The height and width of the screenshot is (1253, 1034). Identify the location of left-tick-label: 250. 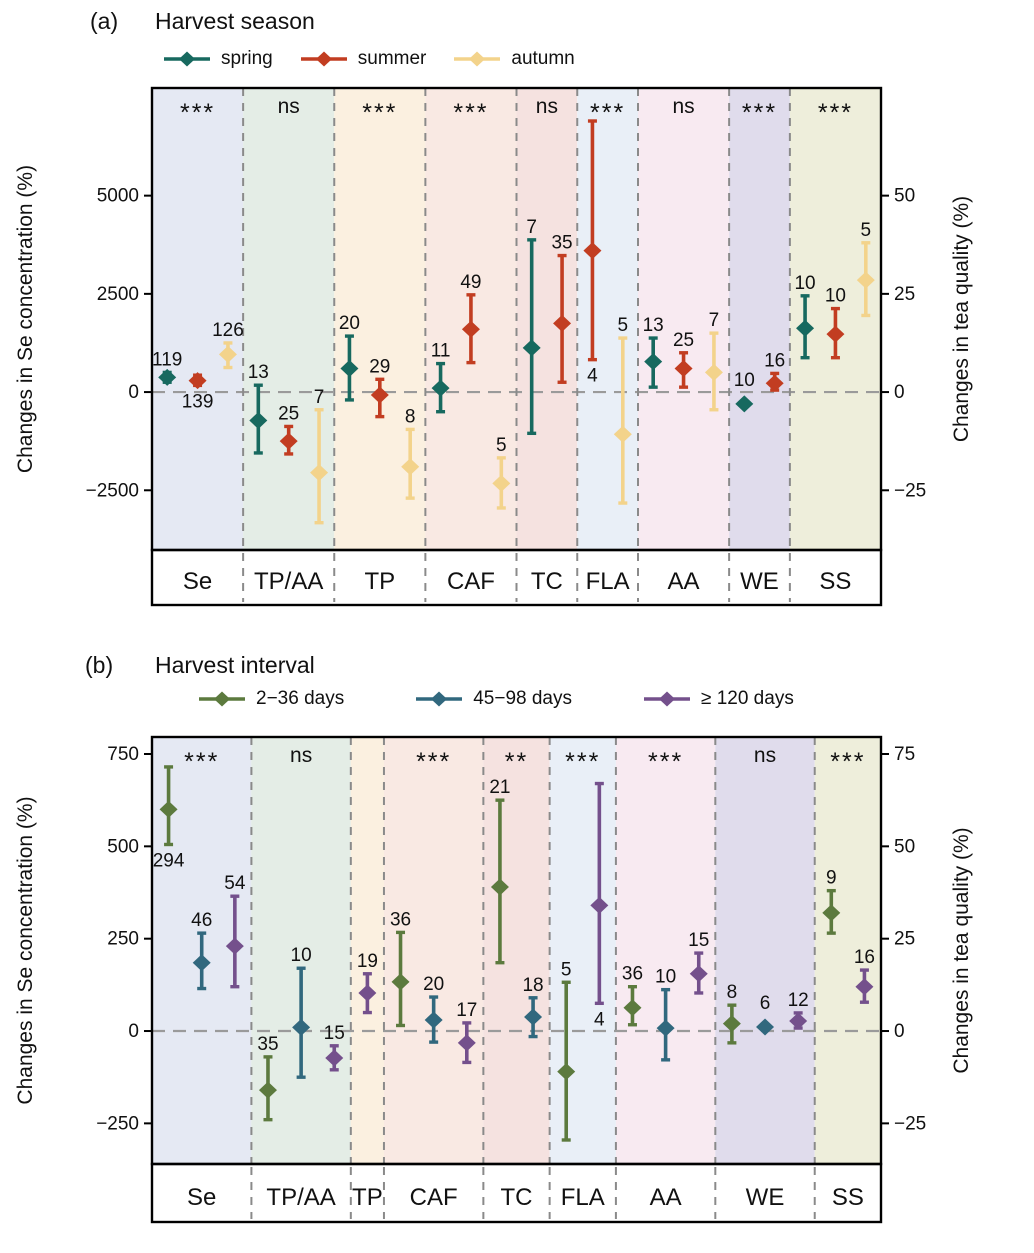
(123, 939).